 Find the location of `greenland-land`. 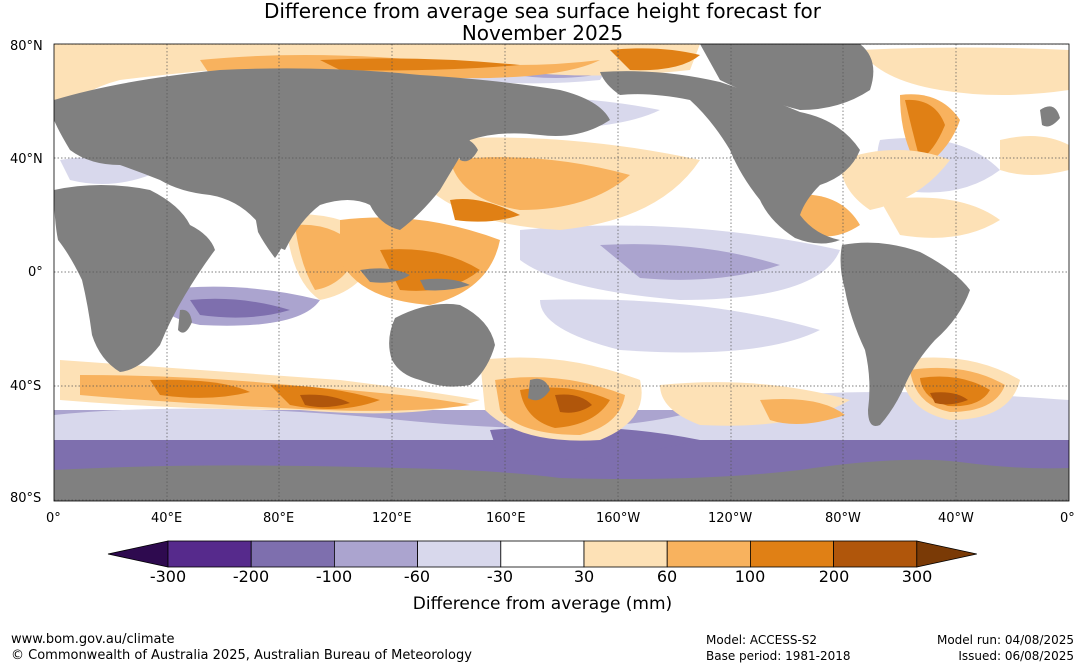

greenland-land is located at coordinates (787, 77).